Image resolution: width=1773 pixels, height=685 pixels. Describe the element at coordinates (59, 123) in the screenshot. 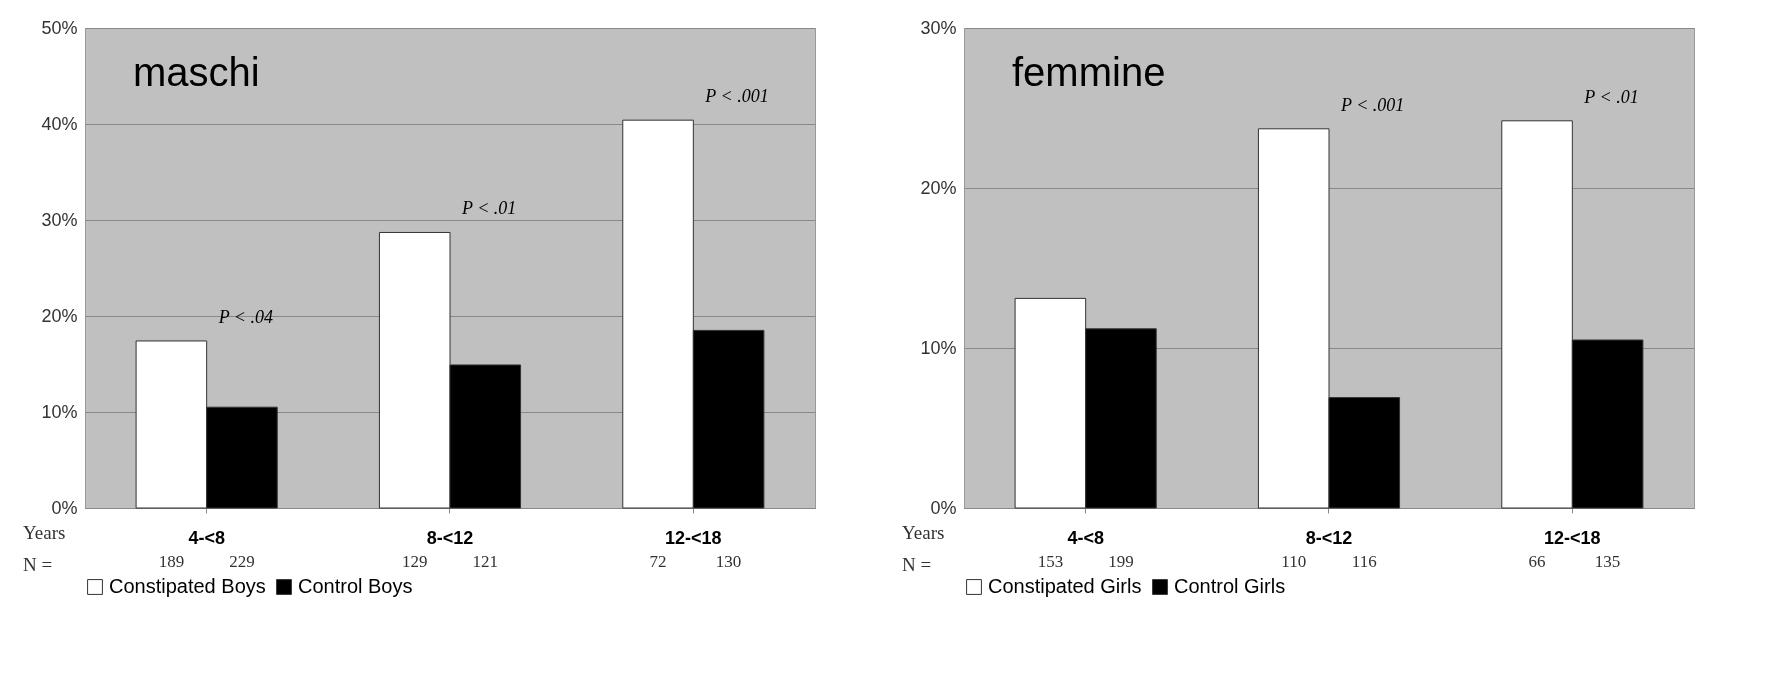

I see `y-tick-label: 40%` at that location.